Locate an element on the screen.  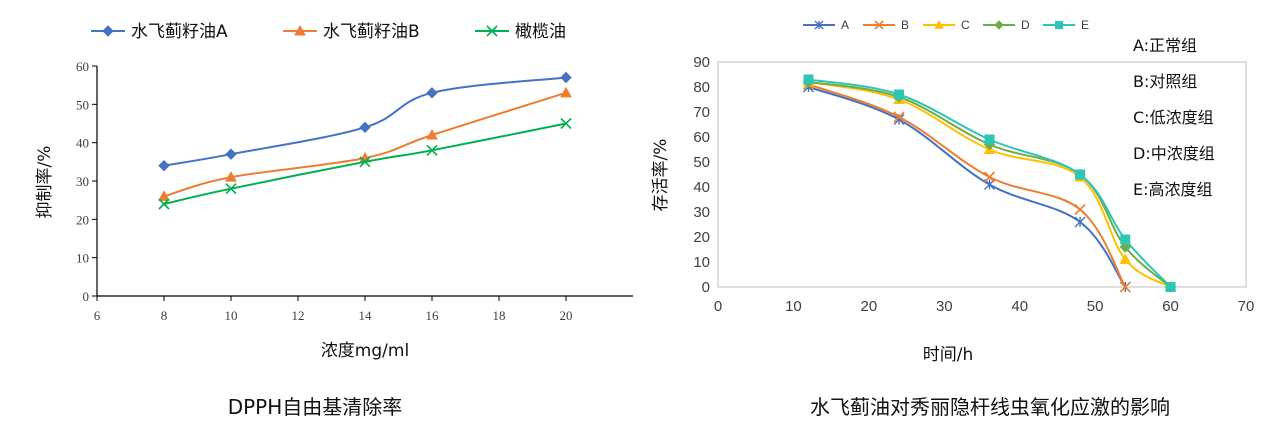
dpph-y-tick-label: 0 is located at coordinates (86, 296).